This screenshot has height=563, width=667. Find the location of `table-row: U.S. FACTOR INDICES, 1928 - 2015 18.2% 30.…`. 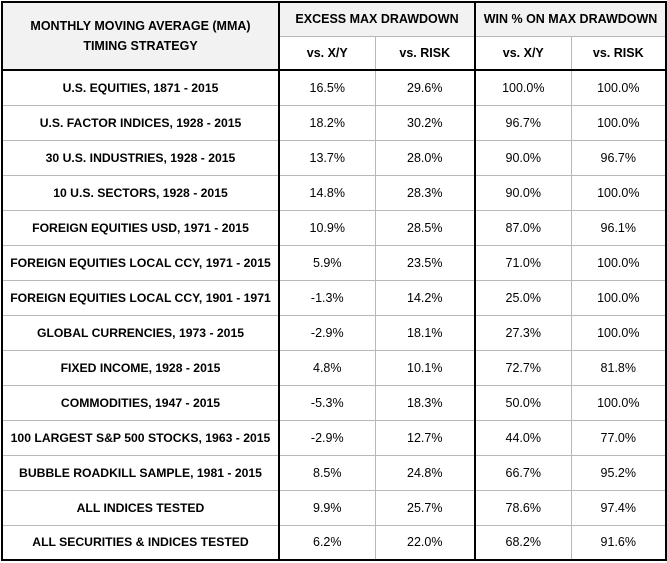

table-row: U.S. FACTOR INDICES, 1928 - 2015 18.2% 30.… is located at coordinates (334, 122).